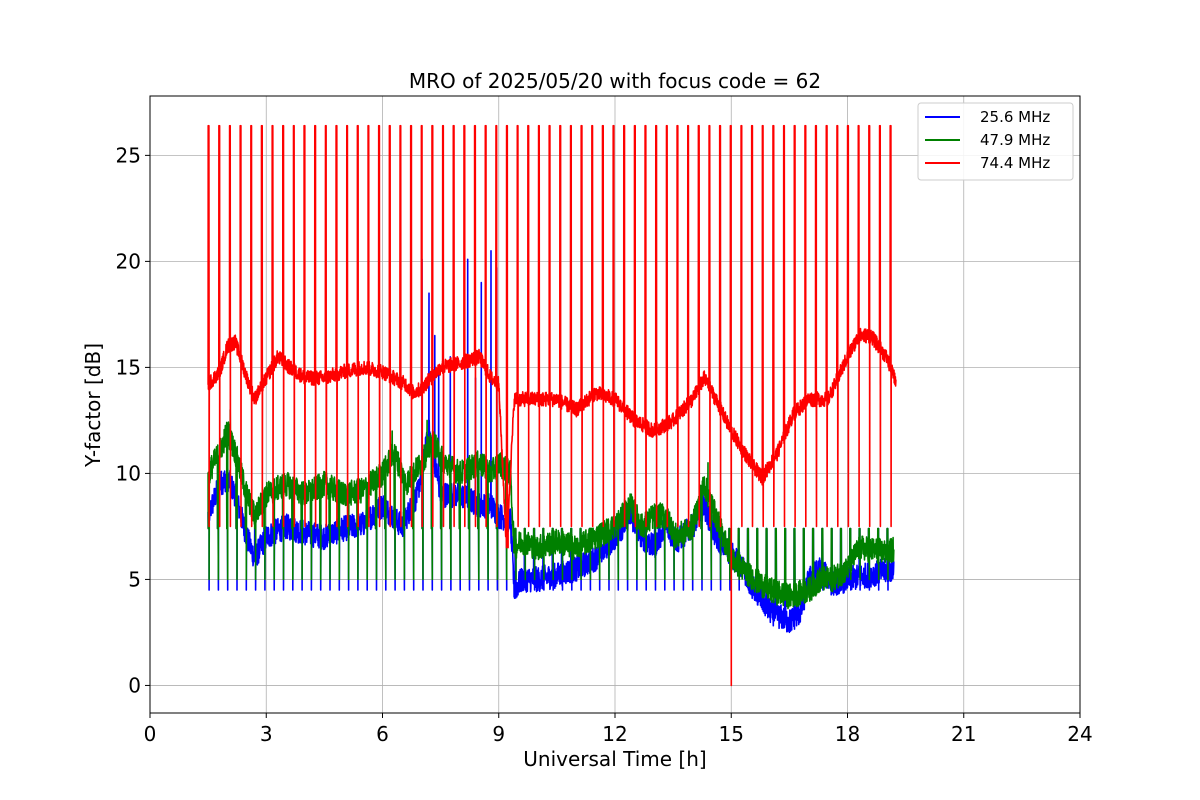 The width and height of the screenshot is (1200, 800). I want to click on x-tick-label: 0, so click(150, 734).